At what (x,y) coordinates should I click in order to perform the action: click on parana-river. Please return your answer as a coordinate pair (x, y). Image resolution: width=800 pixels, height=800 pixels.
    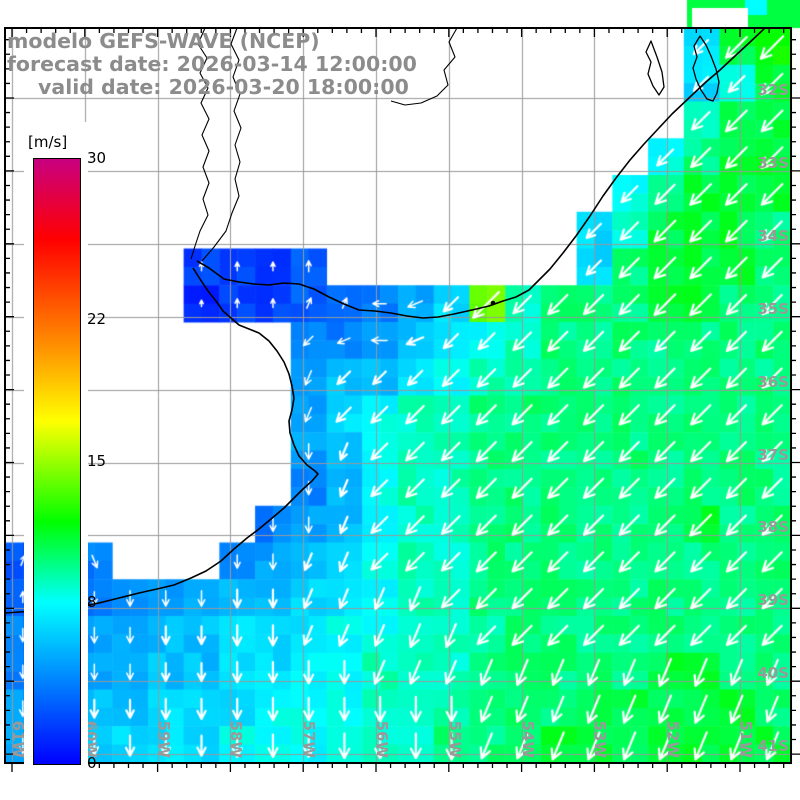
    Looking at the image, I should click on (200, 143).